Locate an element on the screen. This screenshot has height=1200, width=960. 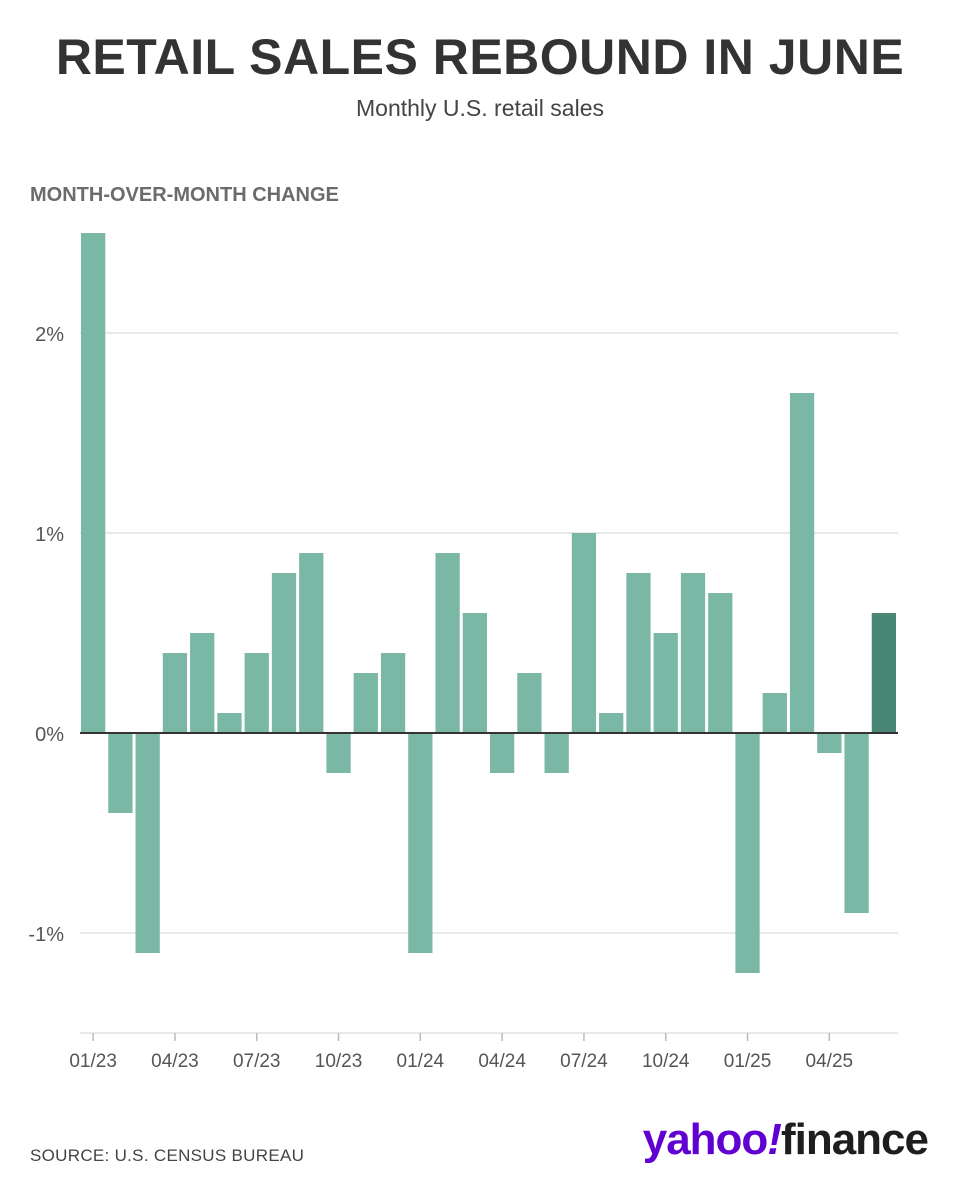
y-axis-label: MONTH-OVER-MONTH CHANGE is located at coordinates (184, 195).